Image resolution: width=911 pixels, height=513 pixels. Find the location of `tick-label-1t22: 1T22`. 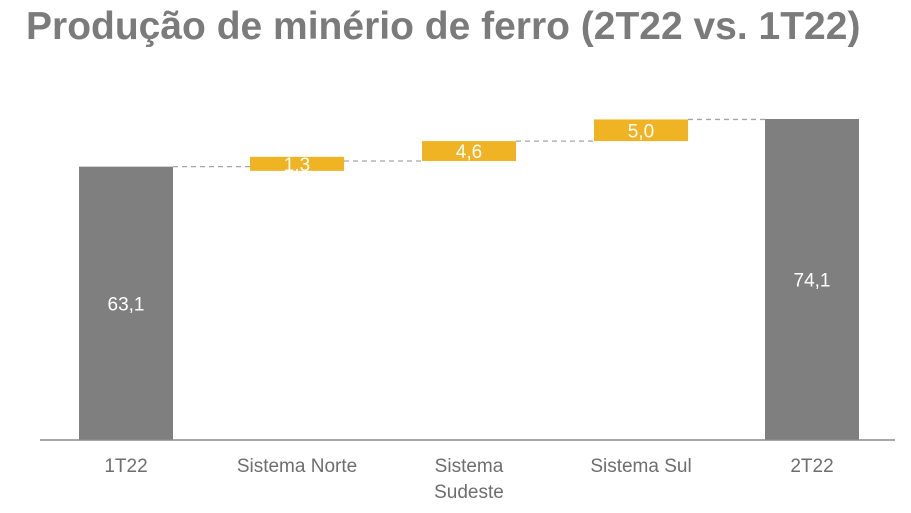

tick-label-1t22: 1T22 is located at coordinates (125, 466).